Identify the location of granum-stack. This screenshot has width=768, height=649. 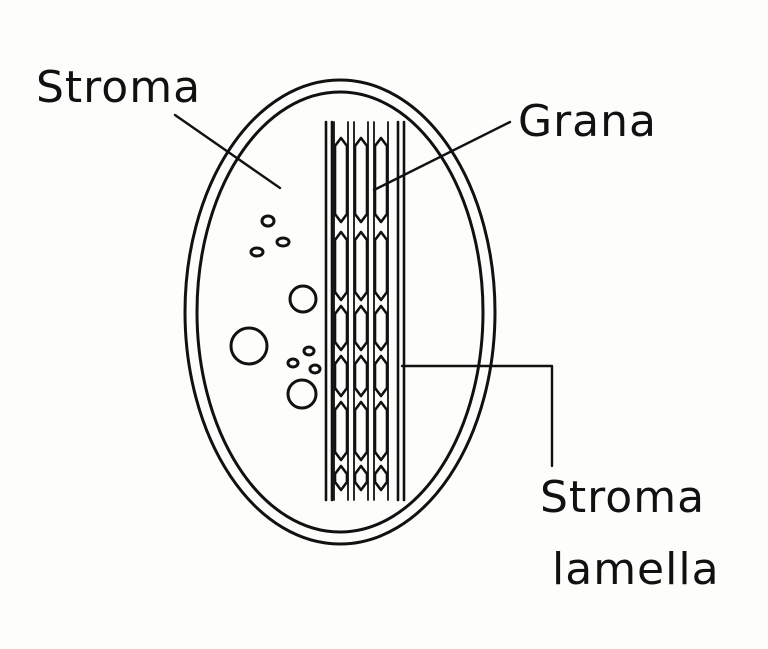
(365, 311).